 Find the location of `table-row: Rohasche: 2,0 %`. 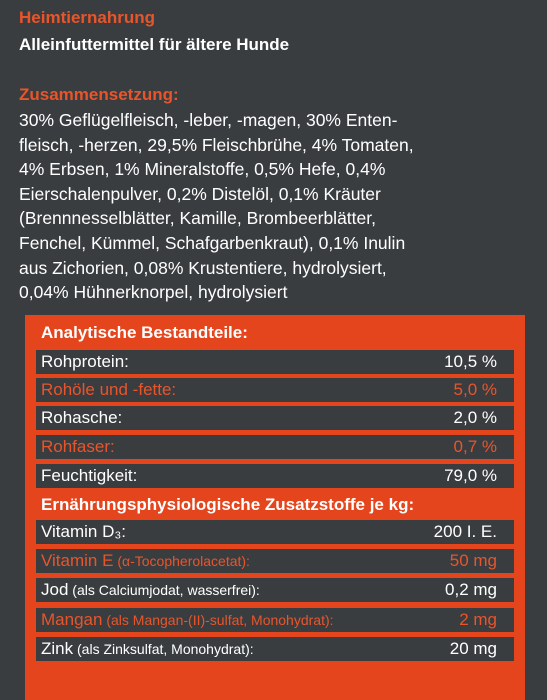

table-row: Rohasche: 2,0 % is located at coordinates (275, 418).